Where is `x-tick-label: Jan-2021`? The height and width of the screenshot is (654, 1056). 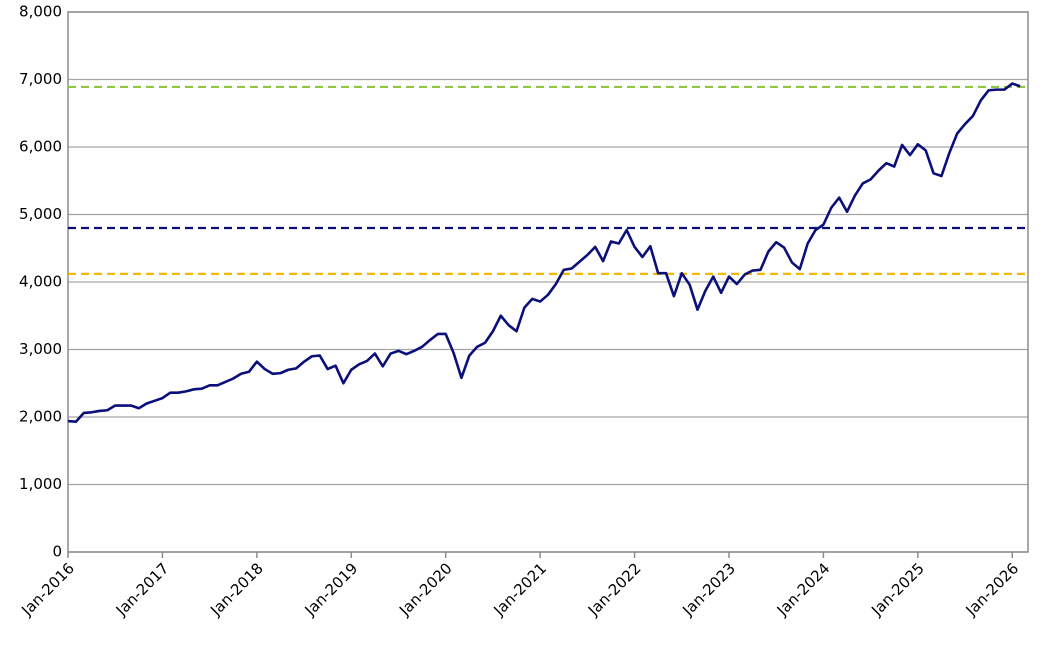
x-tick-label: Jan-2021 is located at coordinates (520, 589).